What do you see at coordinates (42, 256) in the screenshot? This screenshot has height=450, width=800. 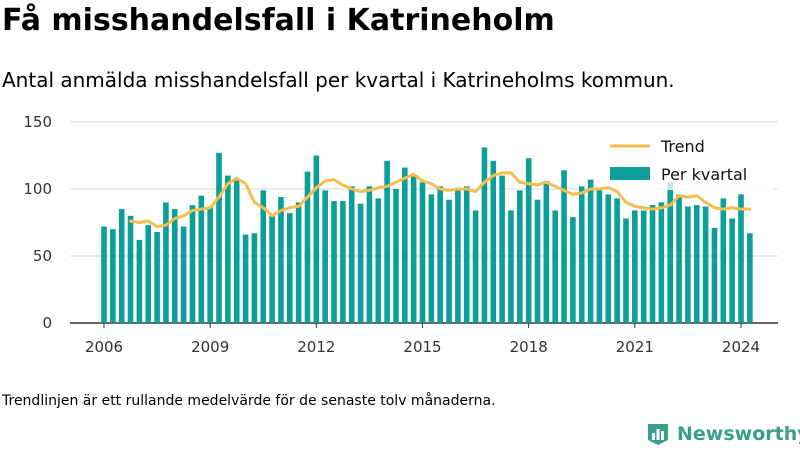 I see `y-tick-label: 50` at bounding box center [42, 256].